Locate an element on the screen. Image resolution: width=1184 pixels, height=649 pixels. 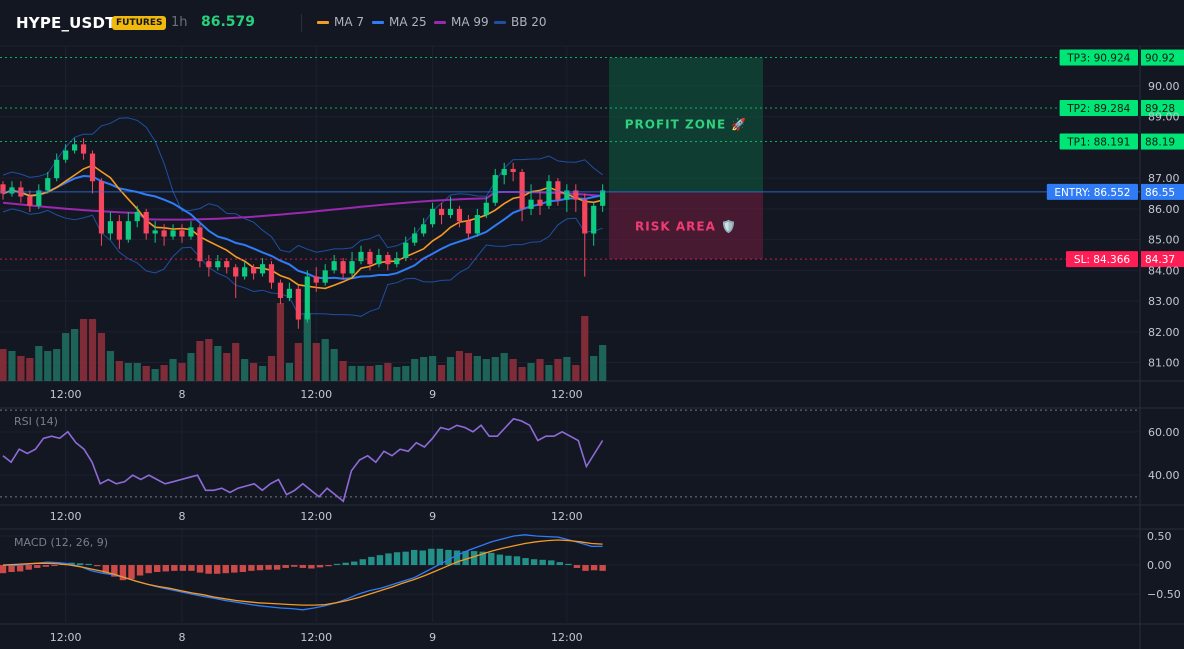
symbol-title: HYPE_USDT is located at coordinates (66, 23).